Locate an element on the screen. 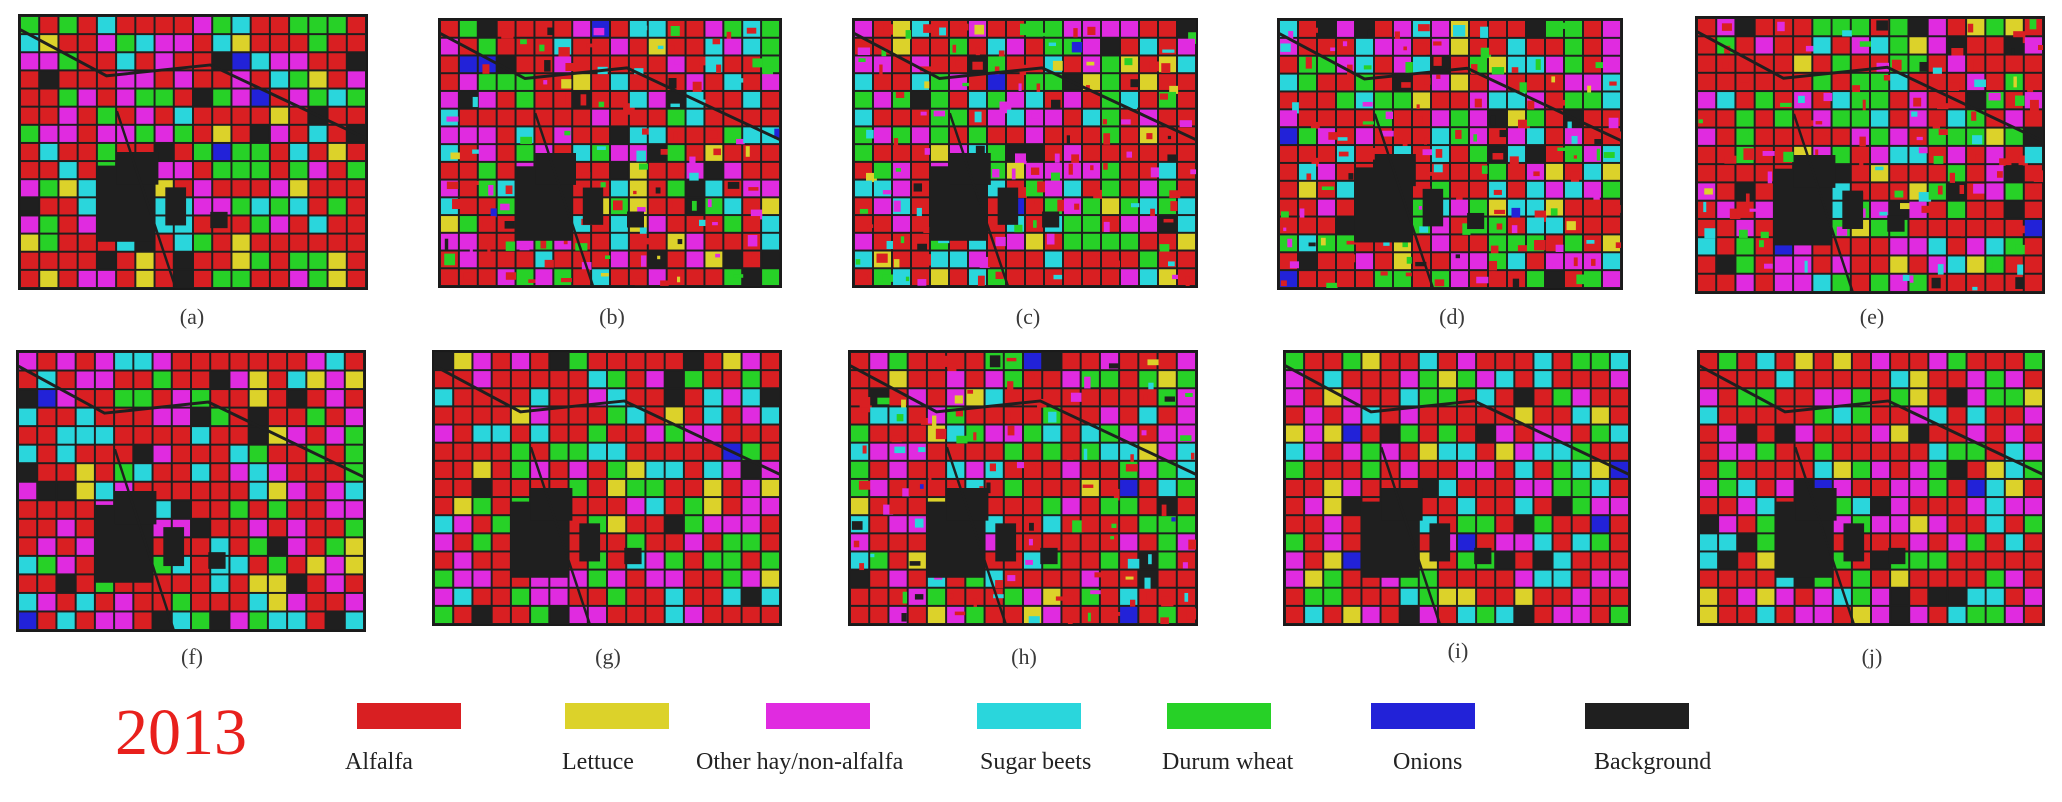 The height and width of the screenshot is (802, 2062). classification-map-g is located at coordinates (607, 488).